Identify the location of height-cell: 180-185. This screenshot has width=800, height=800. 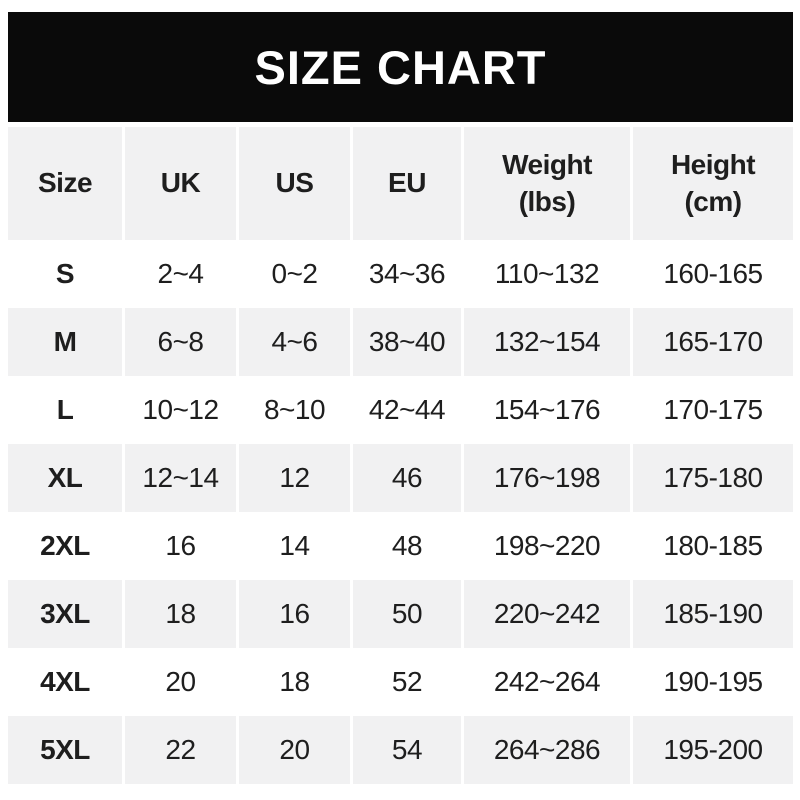
(713, 546).